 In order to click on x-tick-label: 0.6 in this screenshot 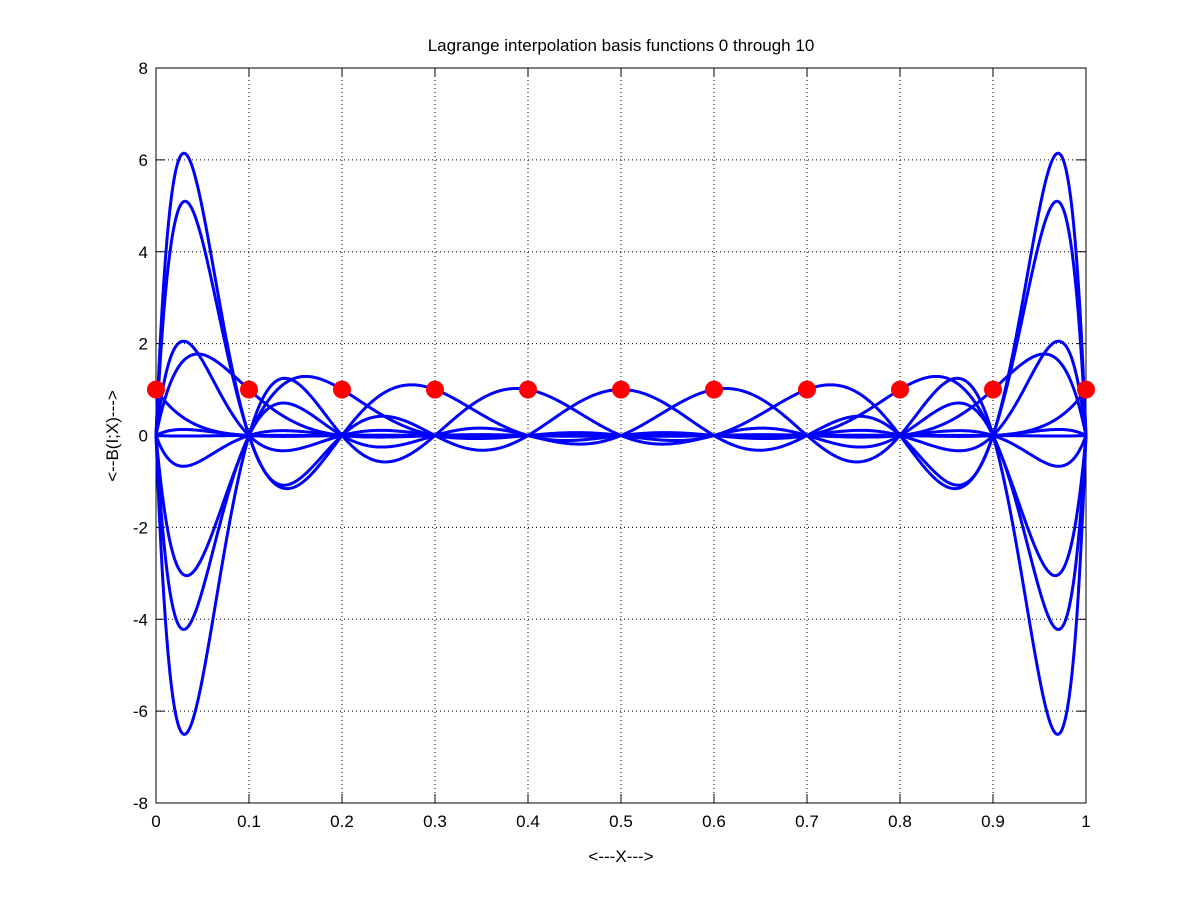, I will do `click(714, 821)`.